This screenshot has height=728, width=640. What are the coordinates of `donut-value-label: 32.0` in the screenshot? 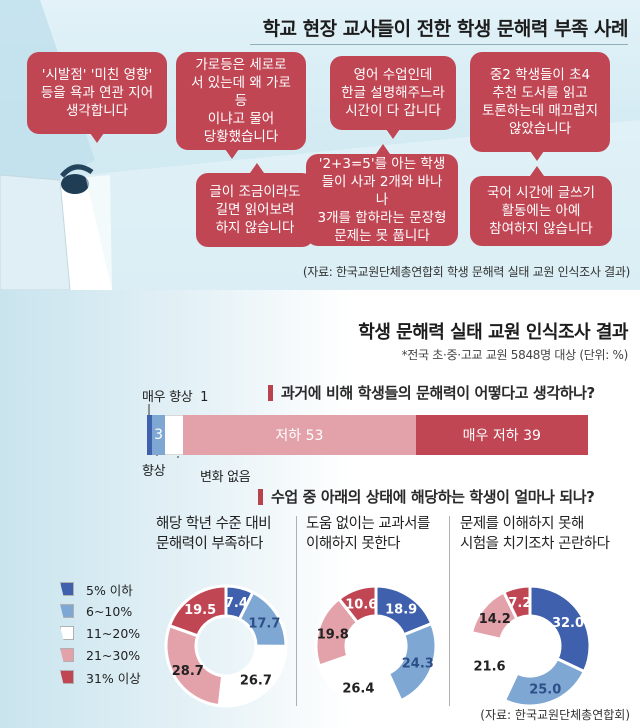 It's located at (568, 623).